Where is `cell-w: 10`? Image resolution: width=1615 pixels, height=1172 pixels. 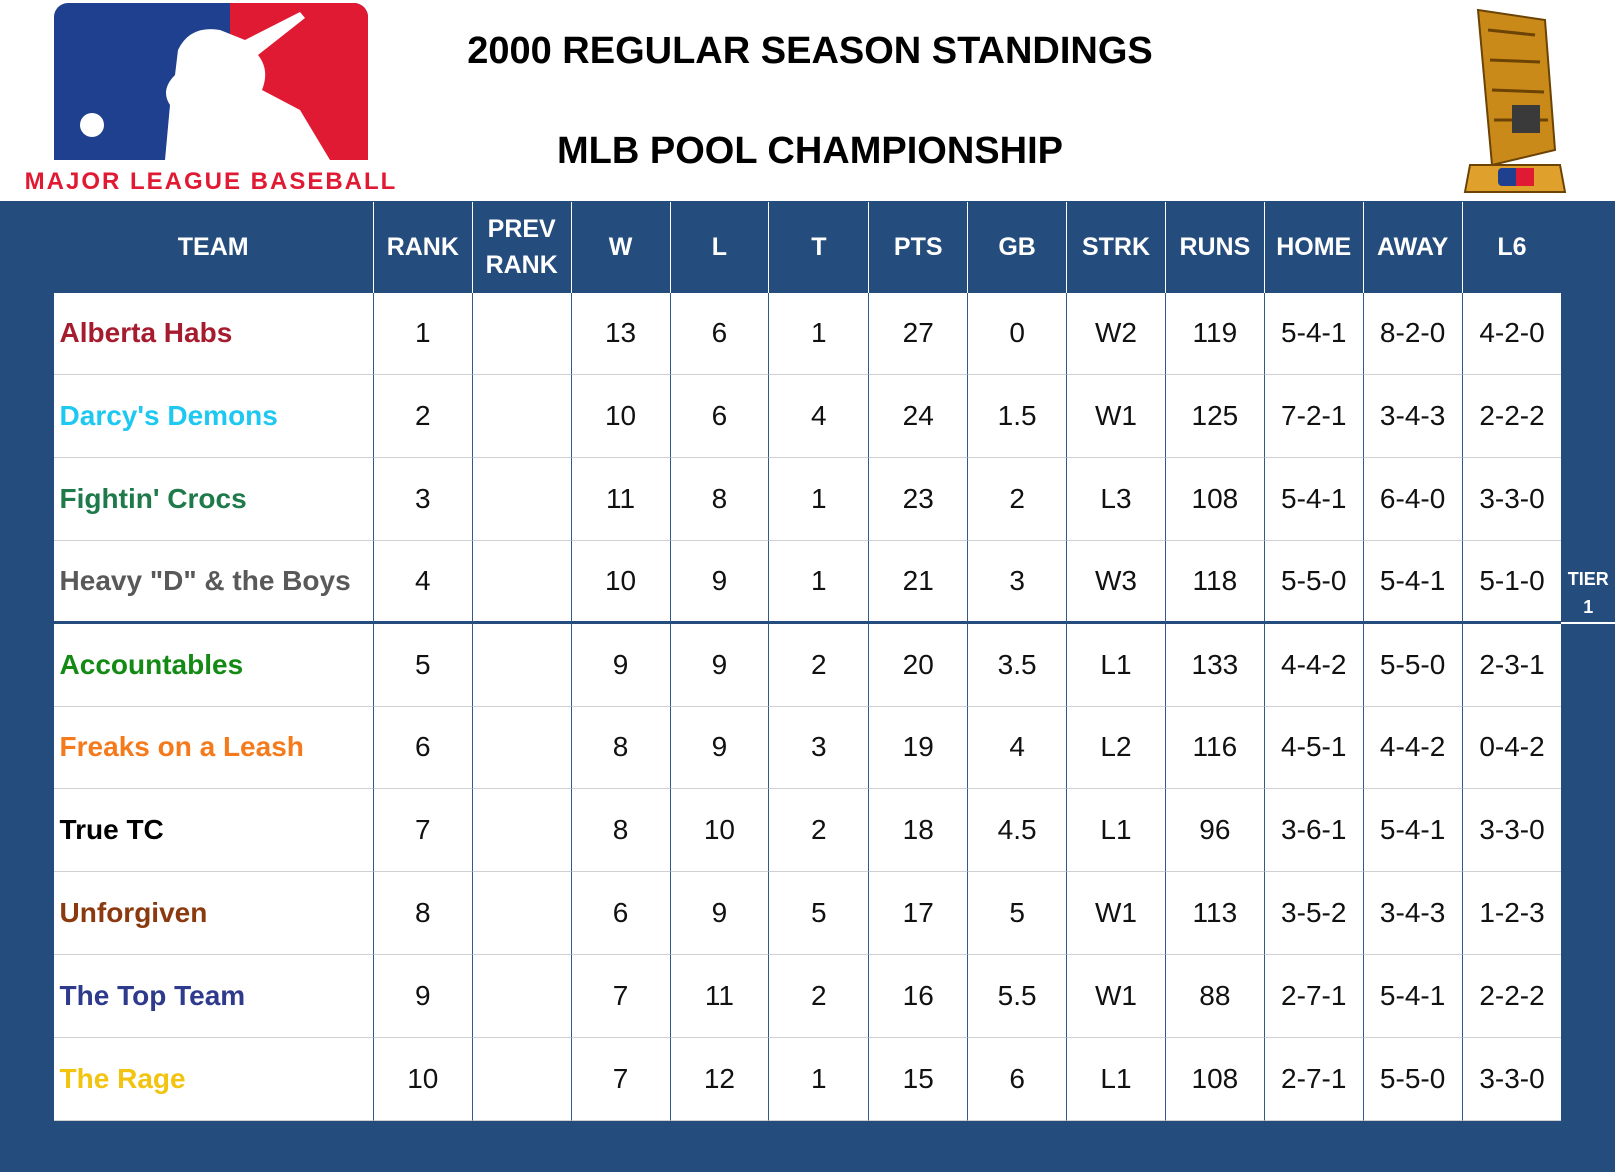
cell-w: 10 is located at coordinates (621, 582).